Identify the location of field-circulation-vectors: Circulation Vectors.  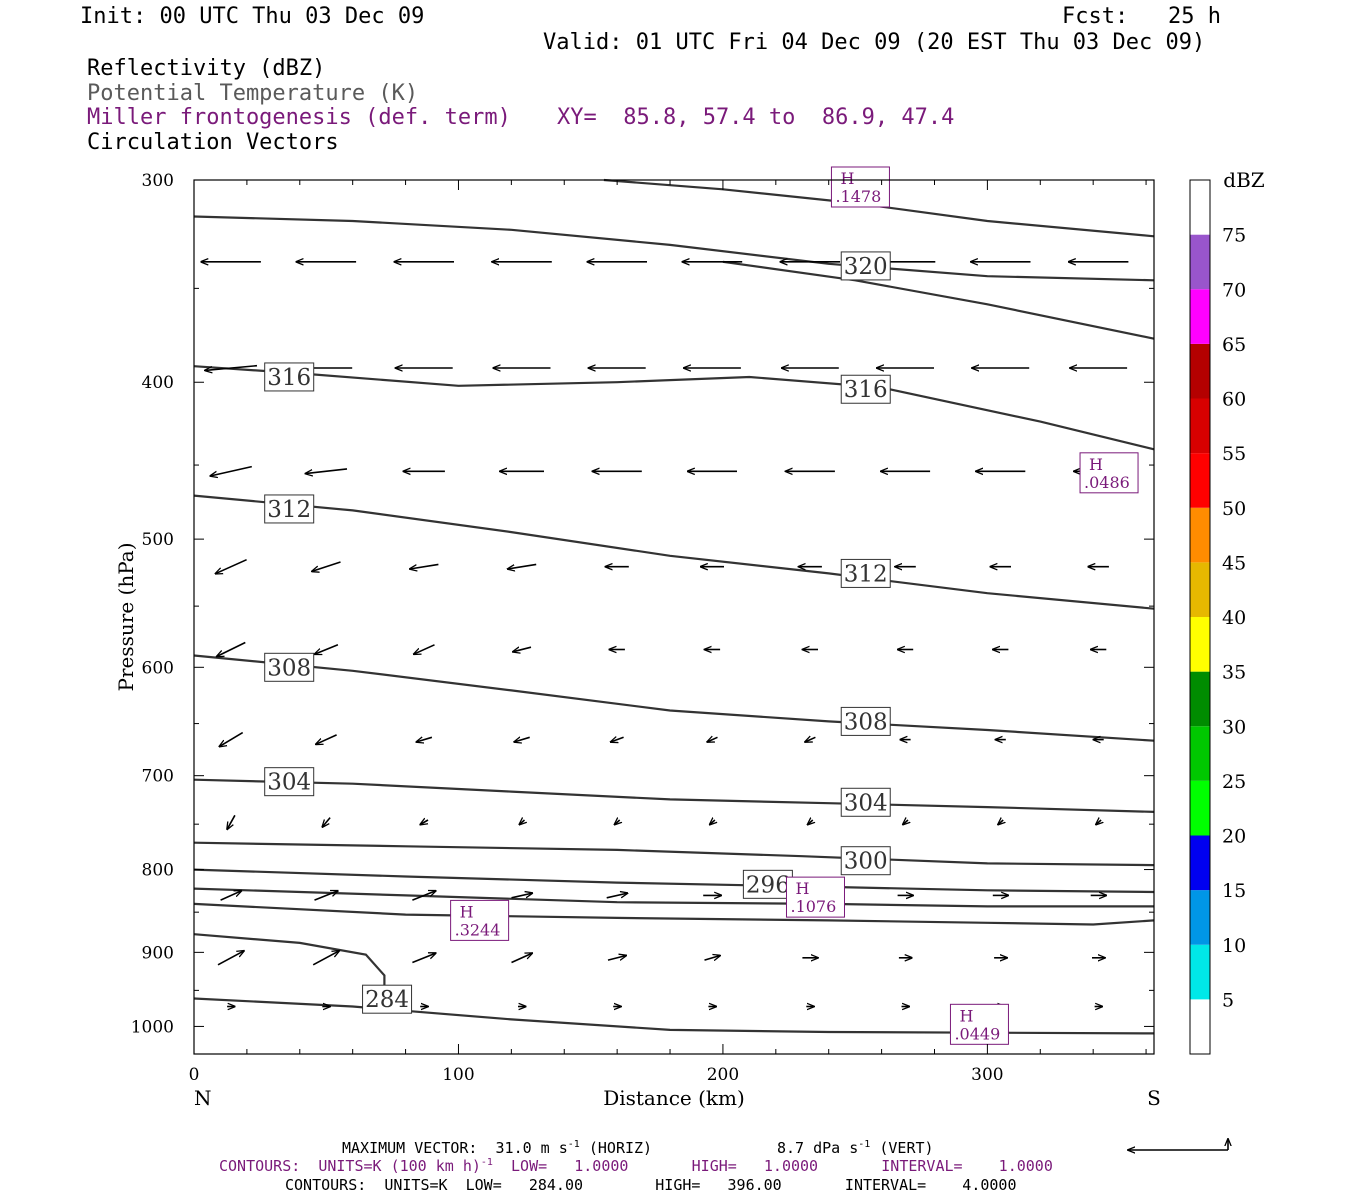
(213, 142).